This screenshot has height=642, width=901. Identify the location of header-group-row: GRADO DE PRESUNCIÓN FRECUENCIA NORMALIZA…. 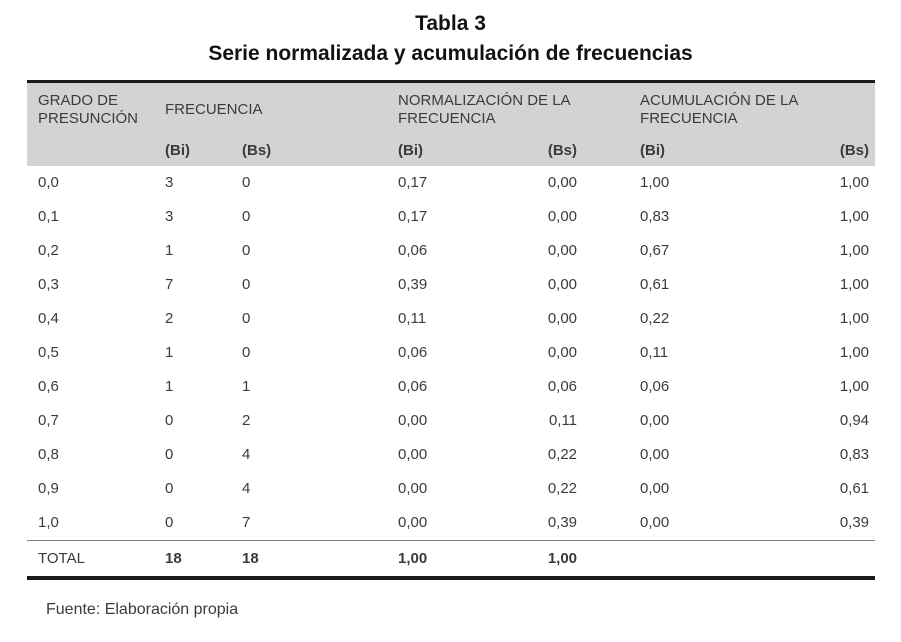
(451, 109).